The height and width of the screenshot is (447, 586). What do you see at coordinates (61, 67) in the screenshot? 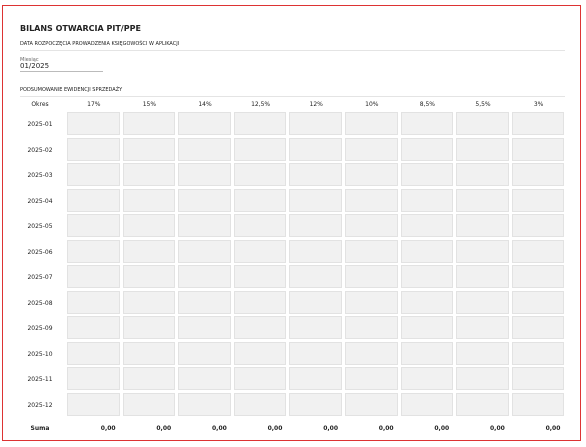
I see `month-input: 01/2025` at bounding box center [61, 67].